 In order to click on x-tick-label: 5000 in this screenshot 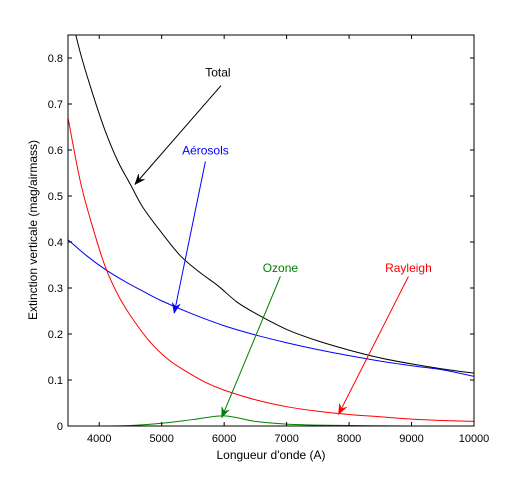, I will do `click(161, 439)`.